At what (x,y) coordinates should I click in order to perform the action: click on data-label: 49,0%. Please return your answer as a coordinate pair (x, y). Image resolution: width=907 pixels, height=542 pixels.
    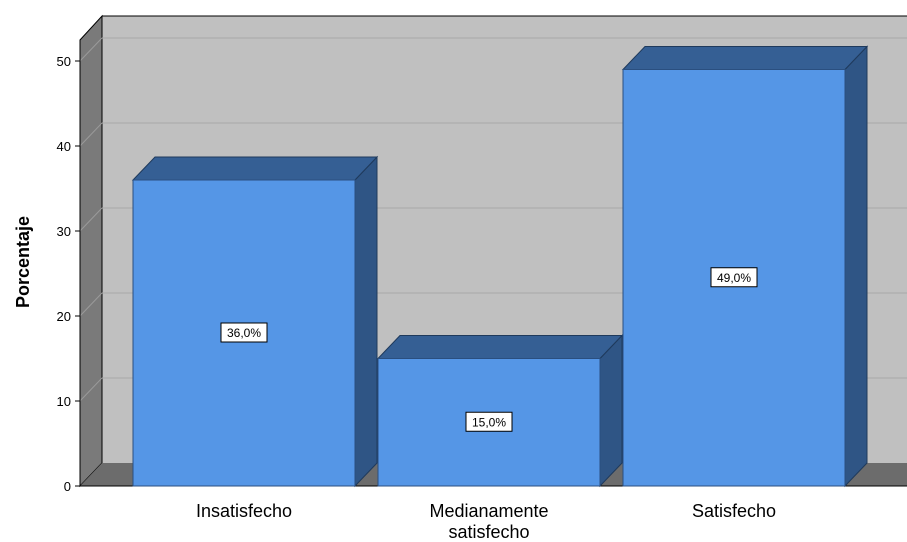
    Looking at the image, I should click on (734, 277).